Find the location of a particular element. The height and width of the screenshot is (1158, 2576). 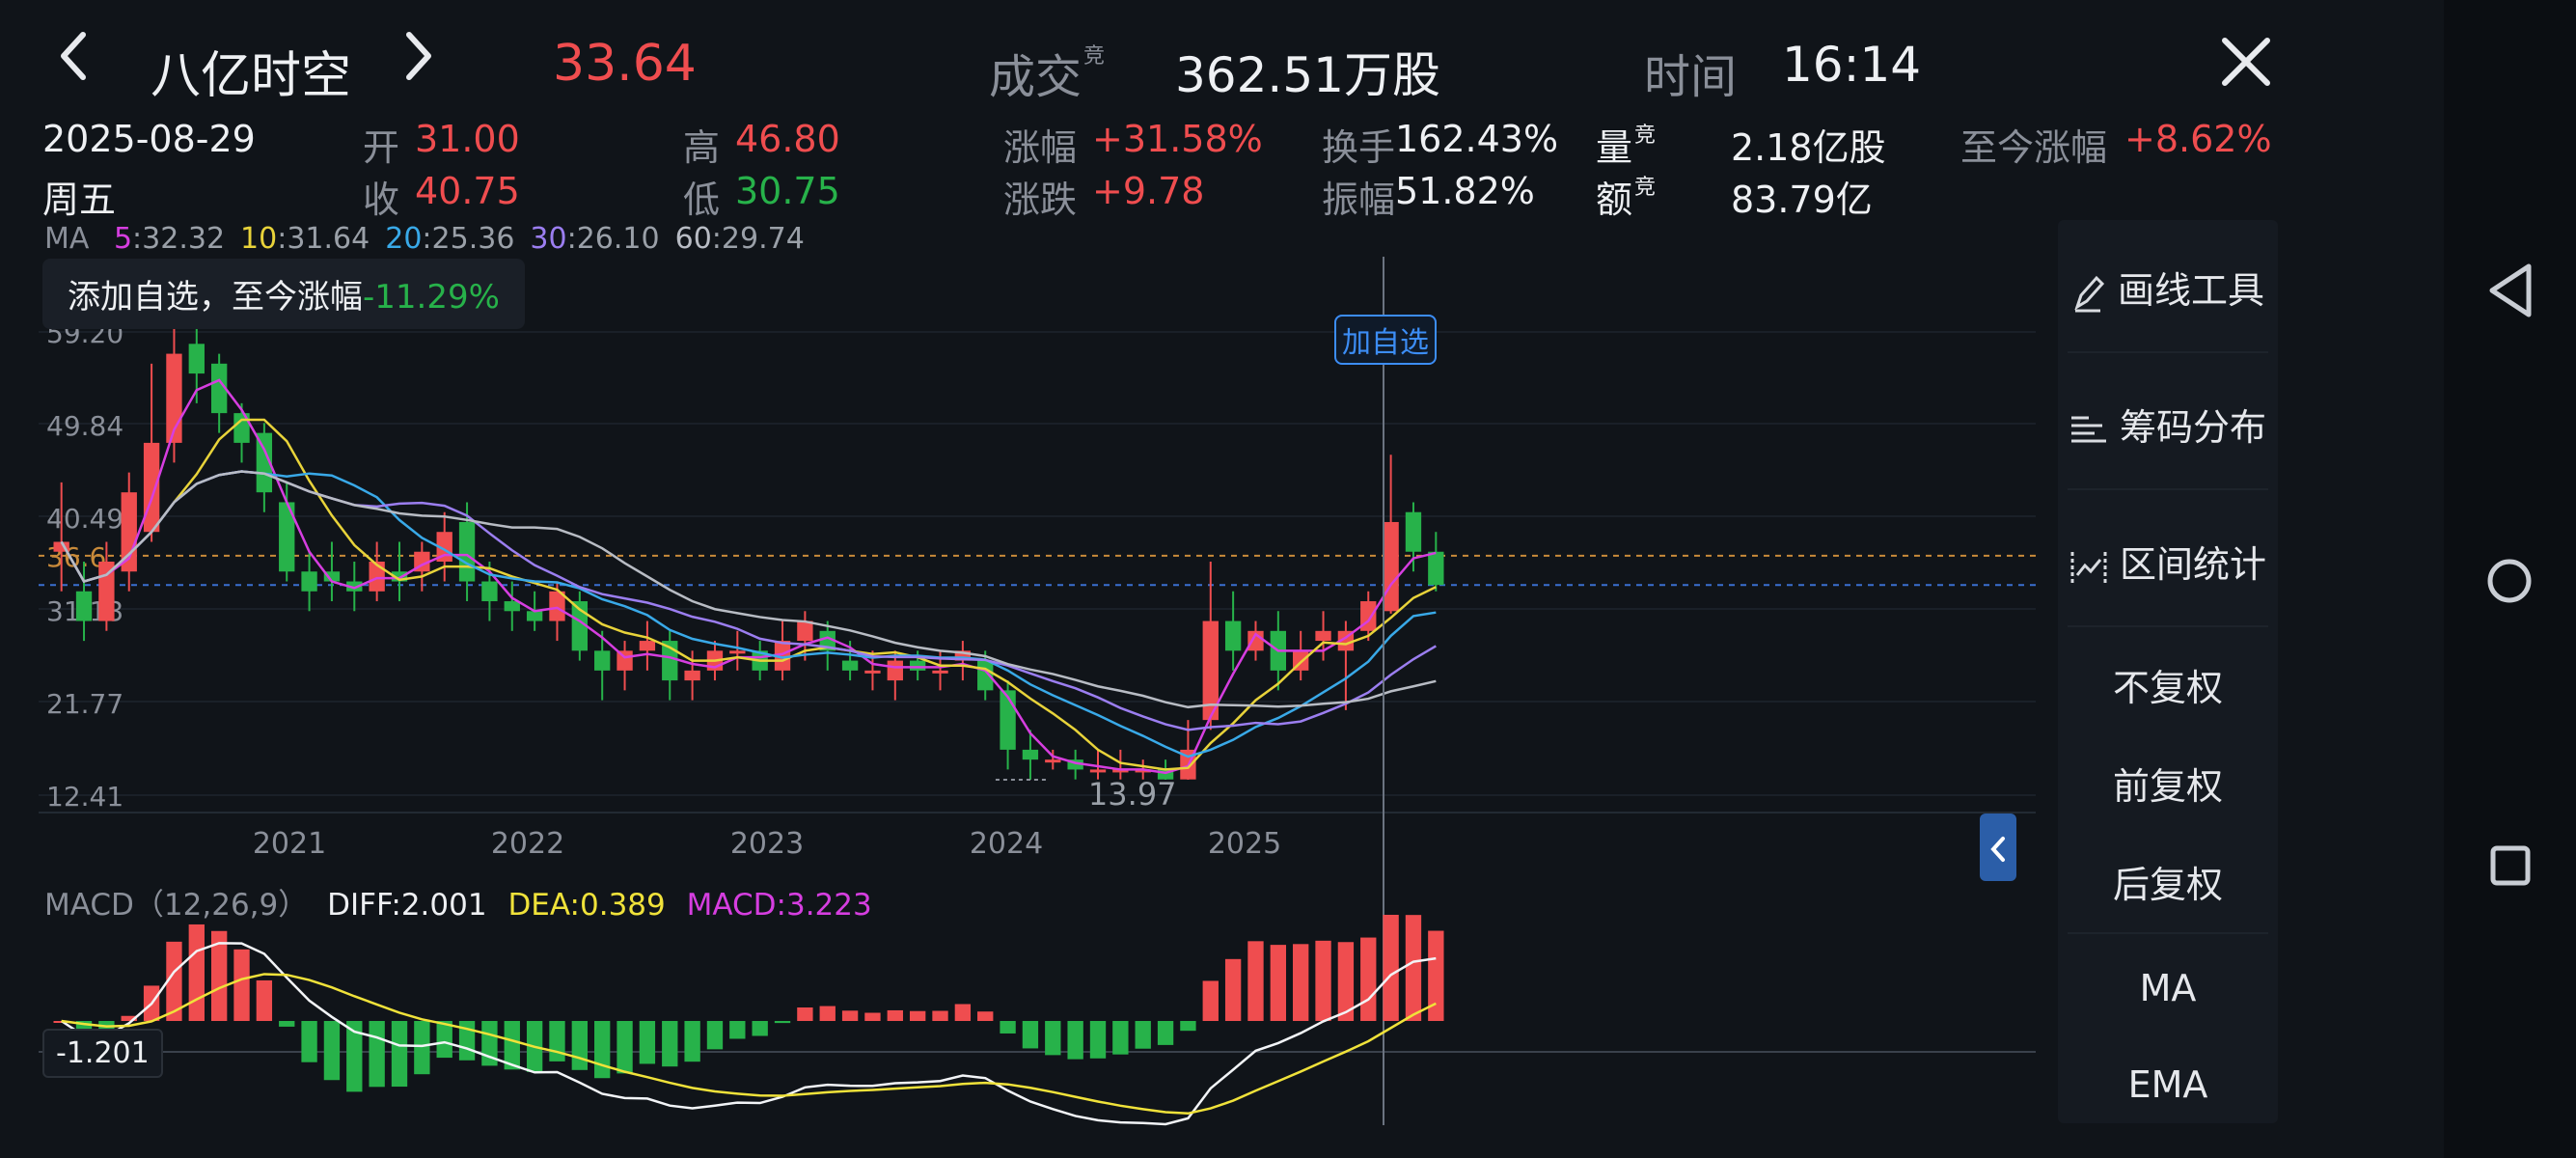

chg-value: +9.78 is located at coordinates (1148, 191).